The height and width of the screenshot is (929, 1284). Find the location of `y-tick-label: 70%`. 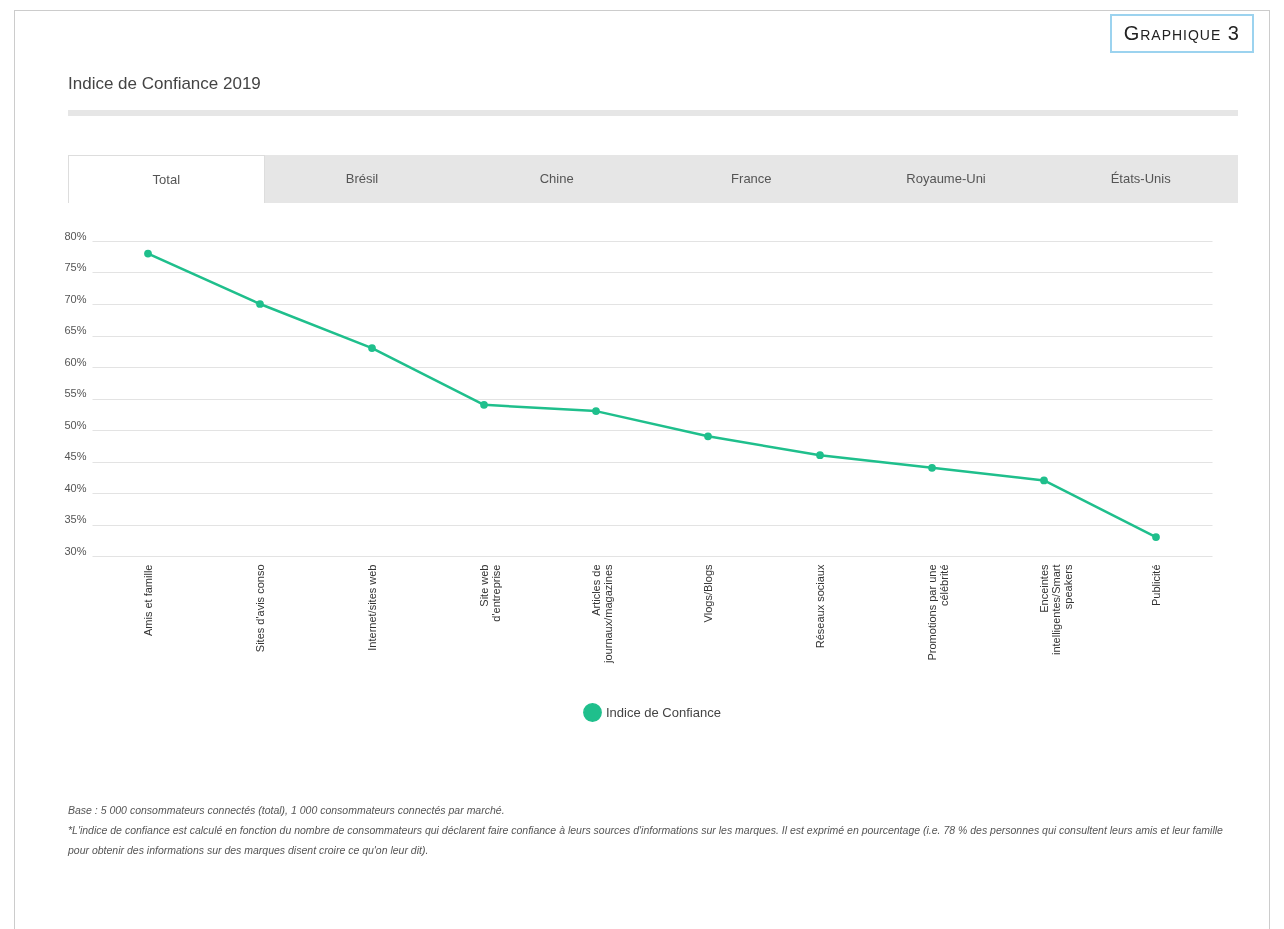

y-tick-label: 70% is located at coordinates (75, 298).